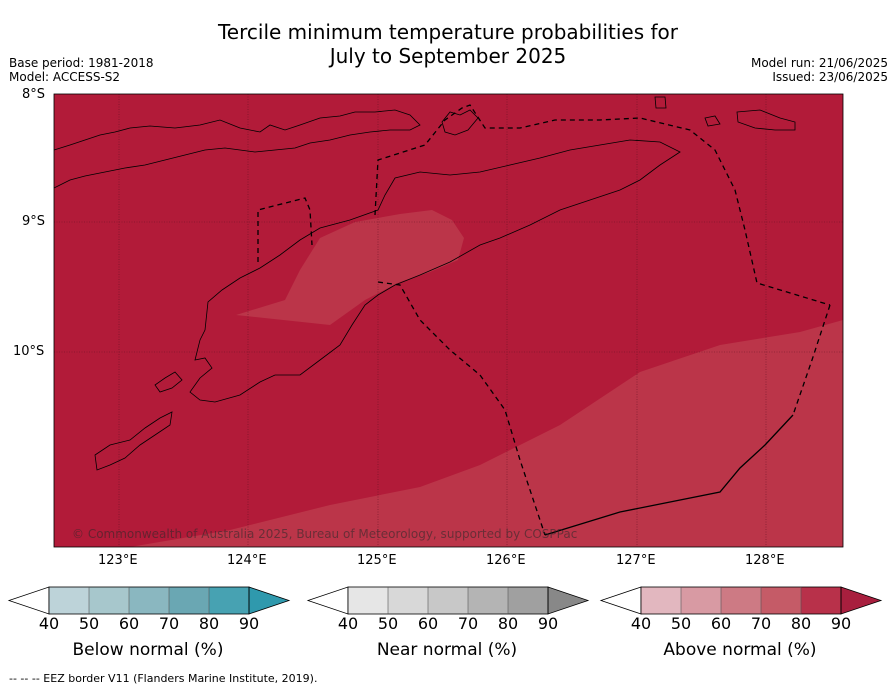  I want to click on colorbars, so click(445, 600).